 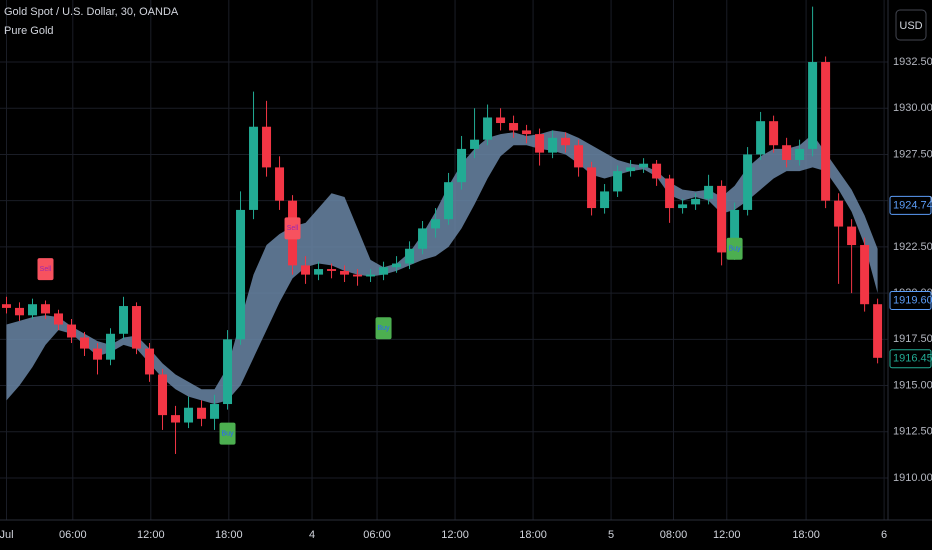 What do you see at coordinates (229, 535) in the screenshot?
I see `x-tick-label: 18:00` at bounding box center [229, 535].